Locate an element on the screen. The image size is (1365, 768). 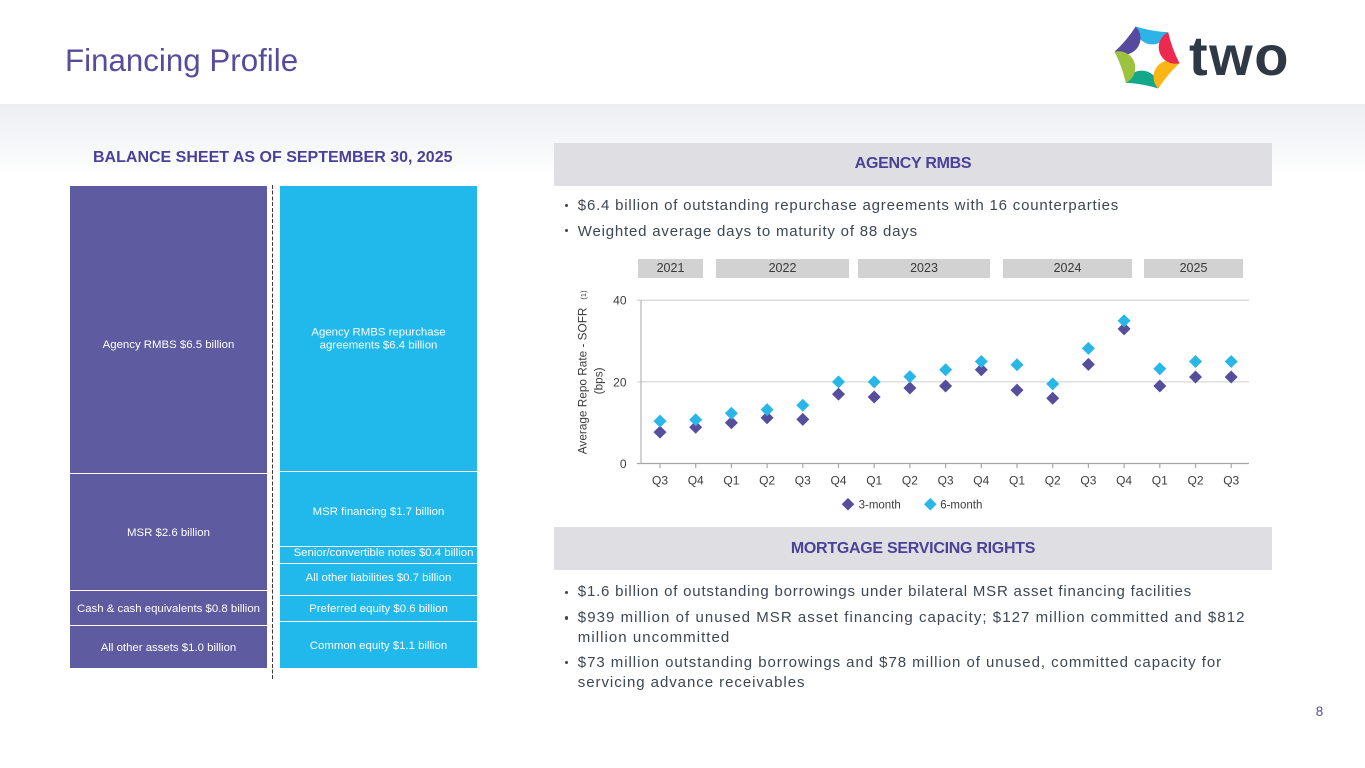
svg-text: 0 is located at coordinates (623, 464).